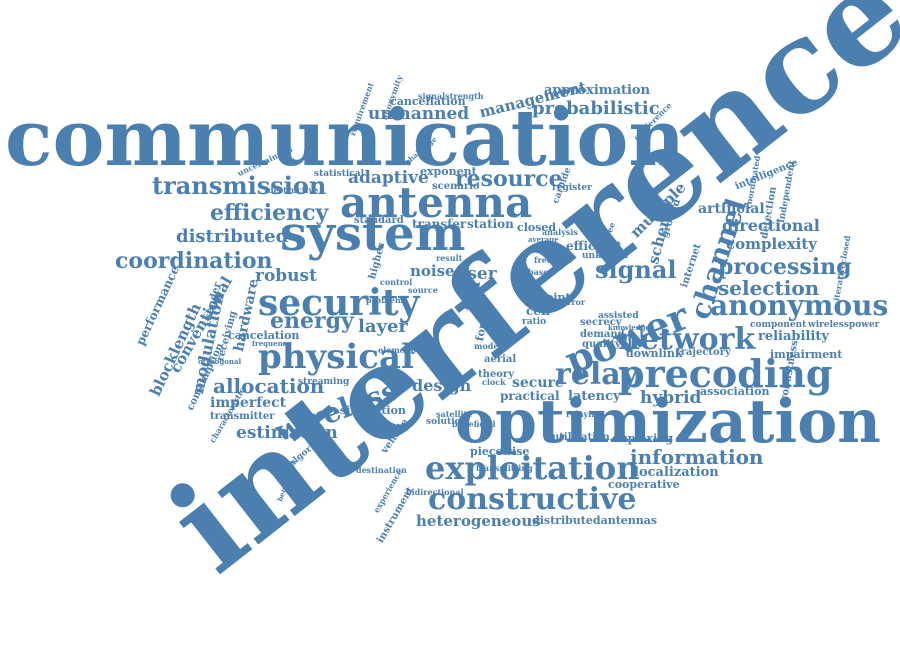  I want to click on cloud-word: secrecy, so click(601, 322).